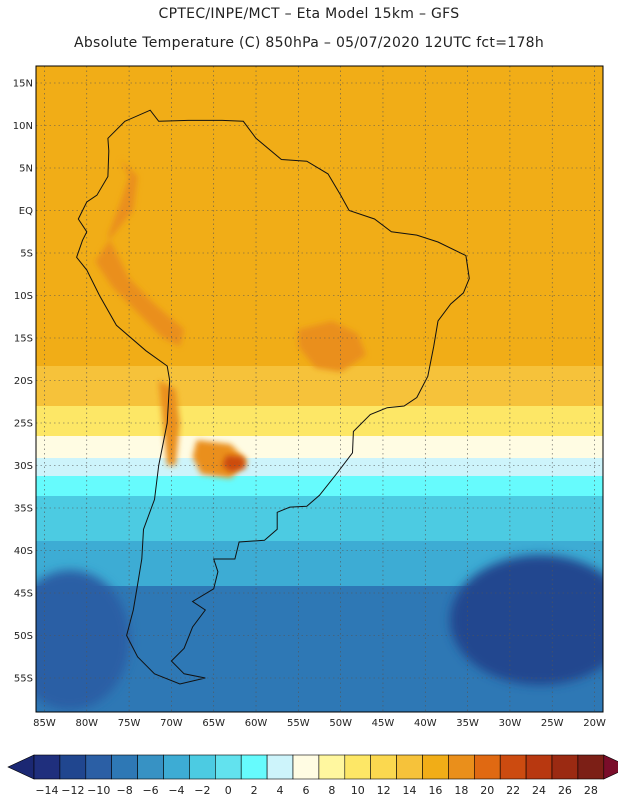 The height and width of the screenshot is (800, 618). What do you see at coordinates (202, 790) in the screenshot?
I see `colorbar-label: −2` at bounding box center [202, 790].